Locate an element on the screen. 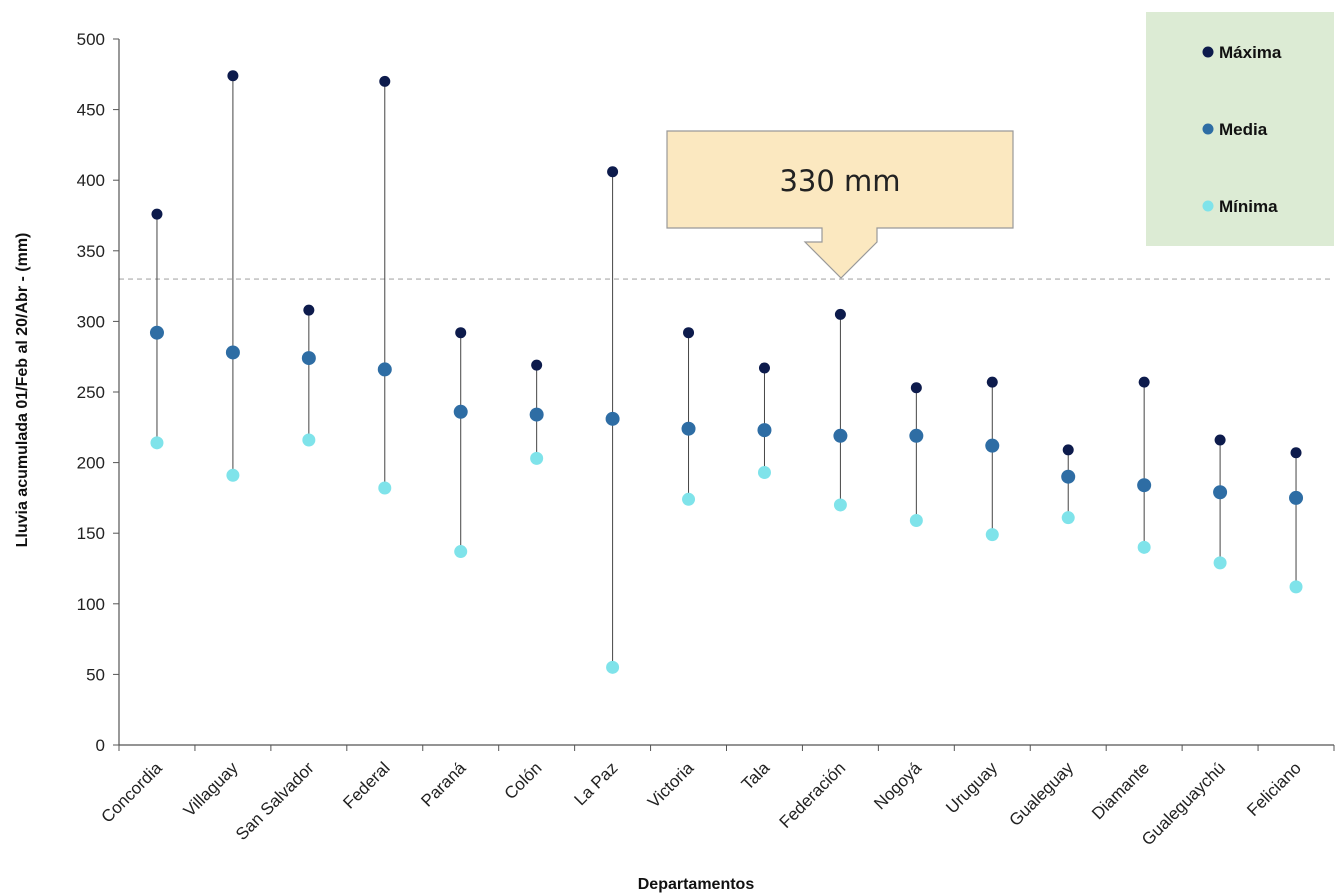 The width and height of the screenshot is (1339, 896). callout-label: 330 mm is located at coordinates (839, 181).